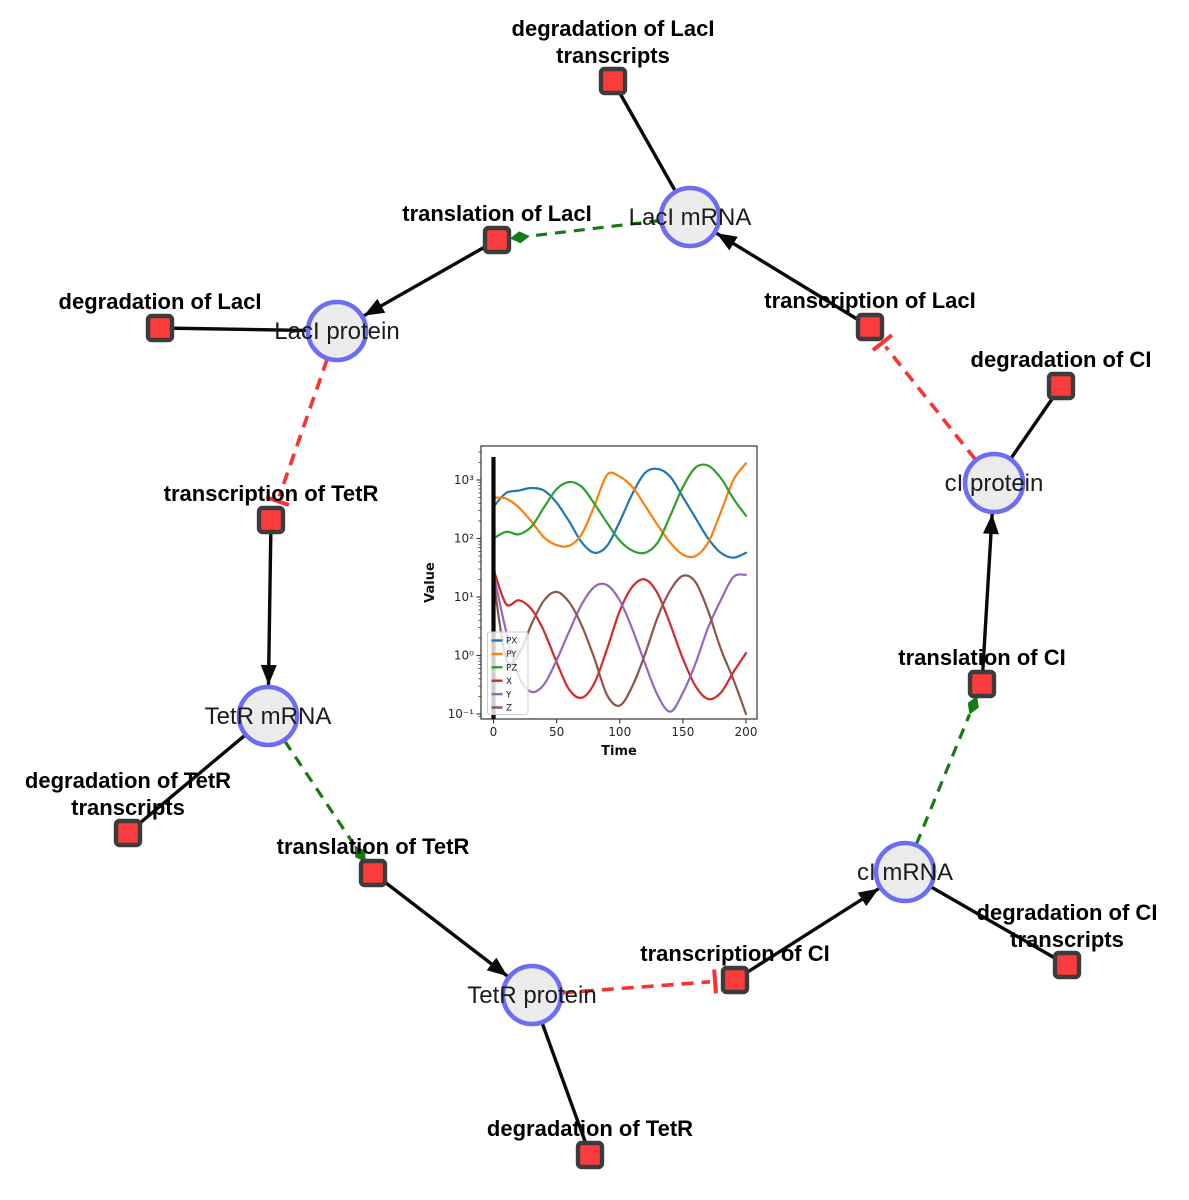  Describe the element at coordinates (715, 981) in the screenshot. I see `edge-inhibition-tetr_protein-tx_ci-tbar-icon` at that location.